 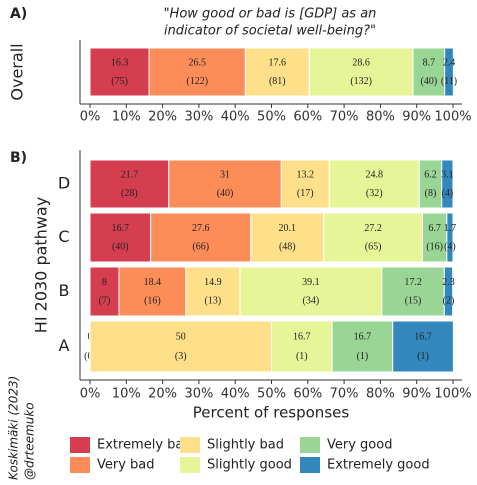 I want to click on data-label: 27.6, so click(x=201, y=228).